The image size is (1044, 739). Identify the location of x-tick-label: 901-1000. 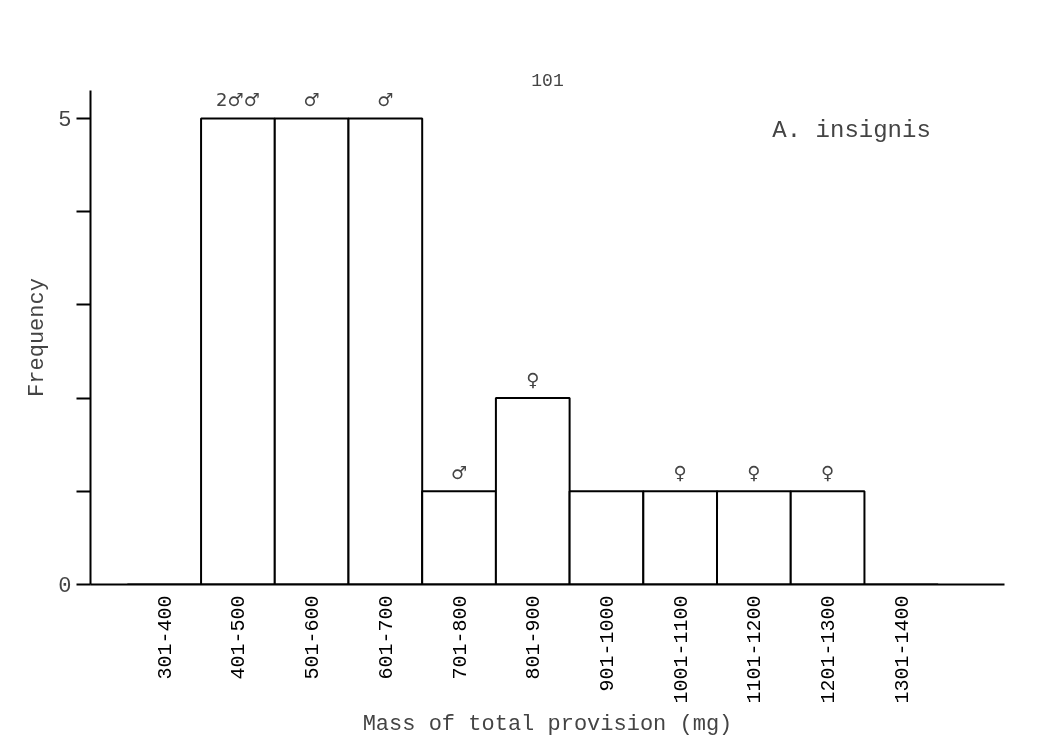
(607, 643).